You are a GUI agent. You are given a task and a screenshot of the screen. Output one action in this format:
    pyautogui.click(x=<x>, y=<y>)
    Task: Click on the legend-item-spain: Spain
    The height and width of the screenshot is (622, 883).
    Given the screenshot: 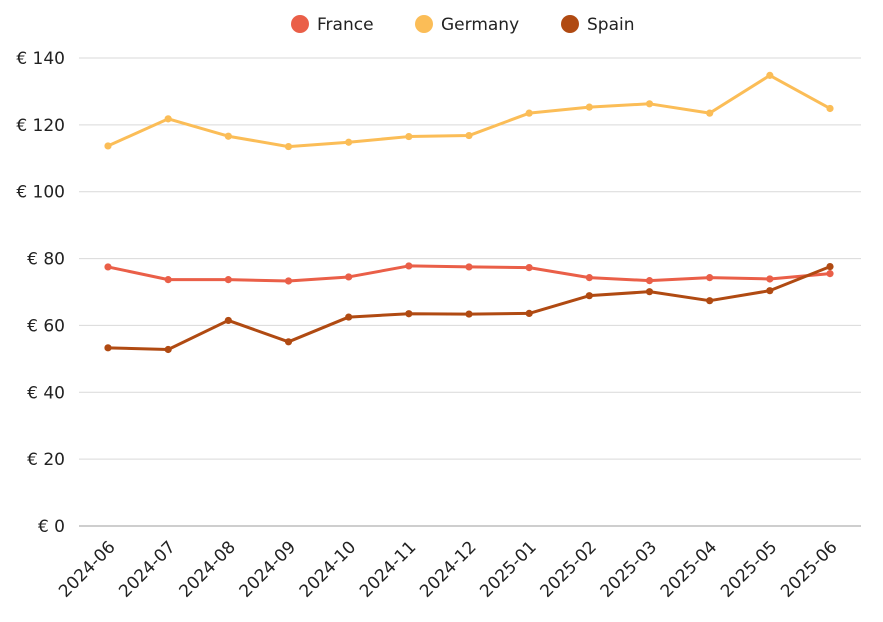 What is the action you would take?
    pyautogui.click(x=598, y=25)
    